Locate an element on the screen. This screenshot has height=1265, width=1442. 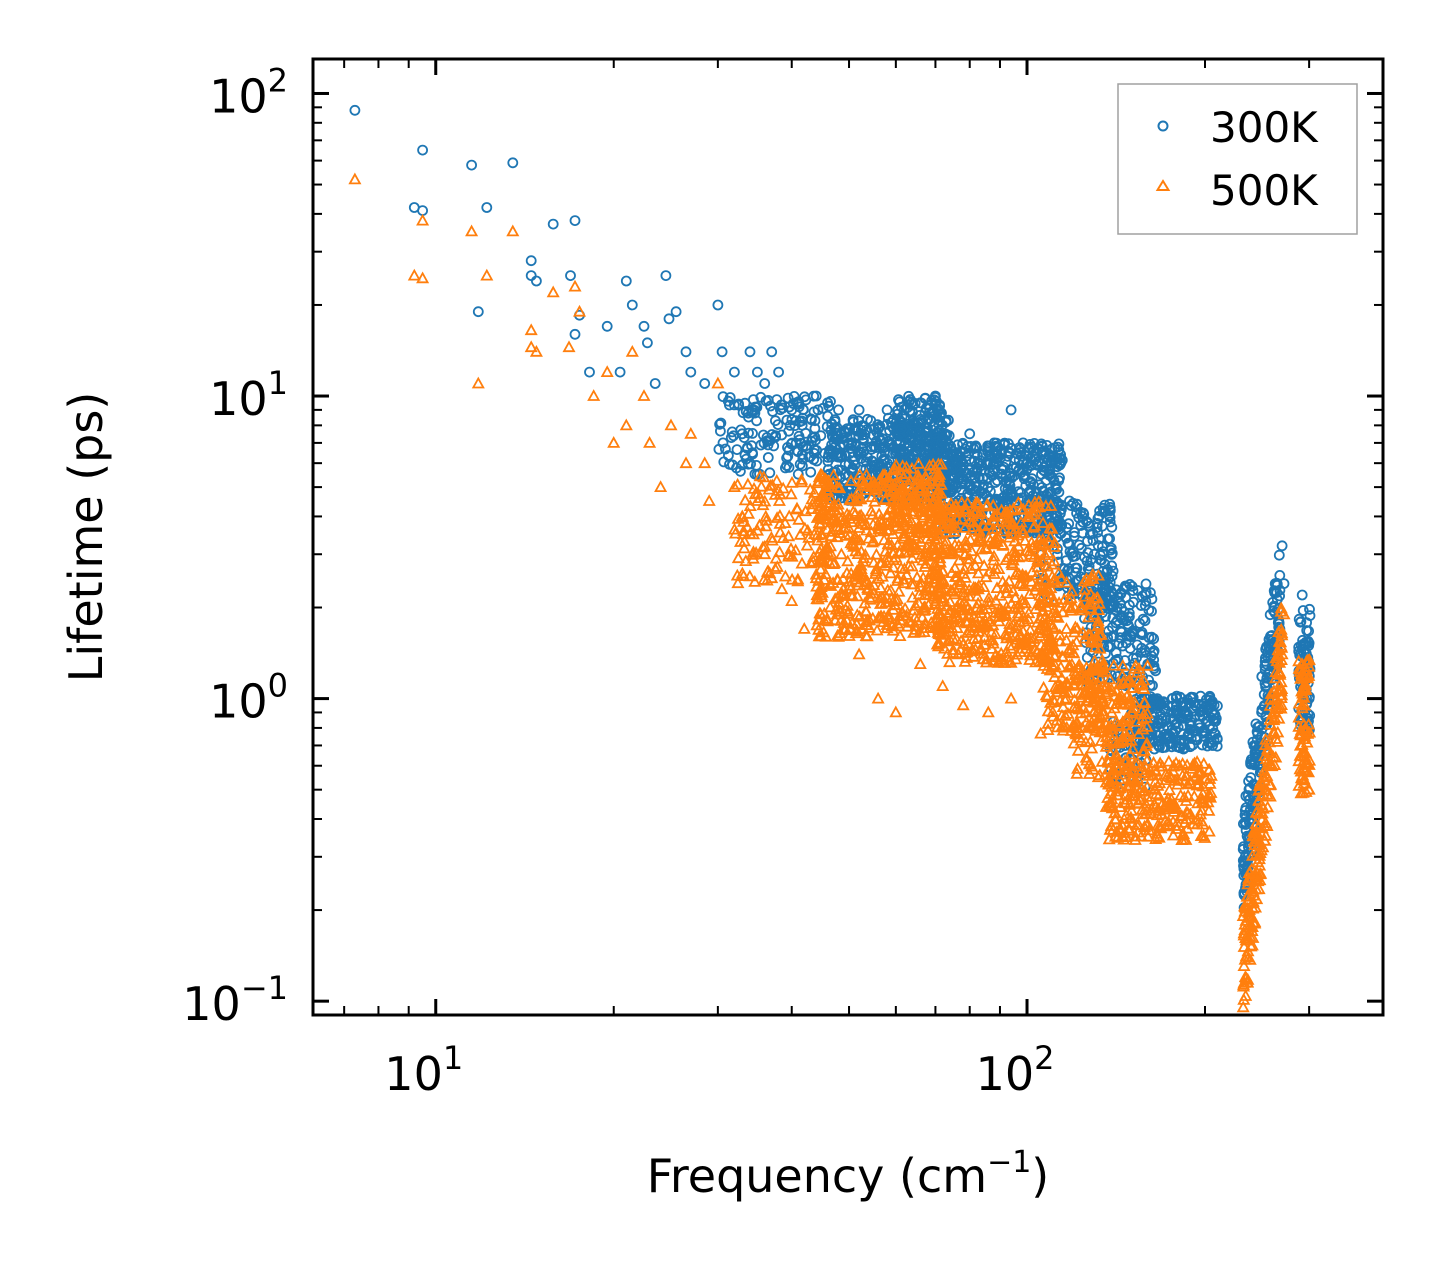
y-tick-label: 10−1 is located at coordinates (235, 1000).